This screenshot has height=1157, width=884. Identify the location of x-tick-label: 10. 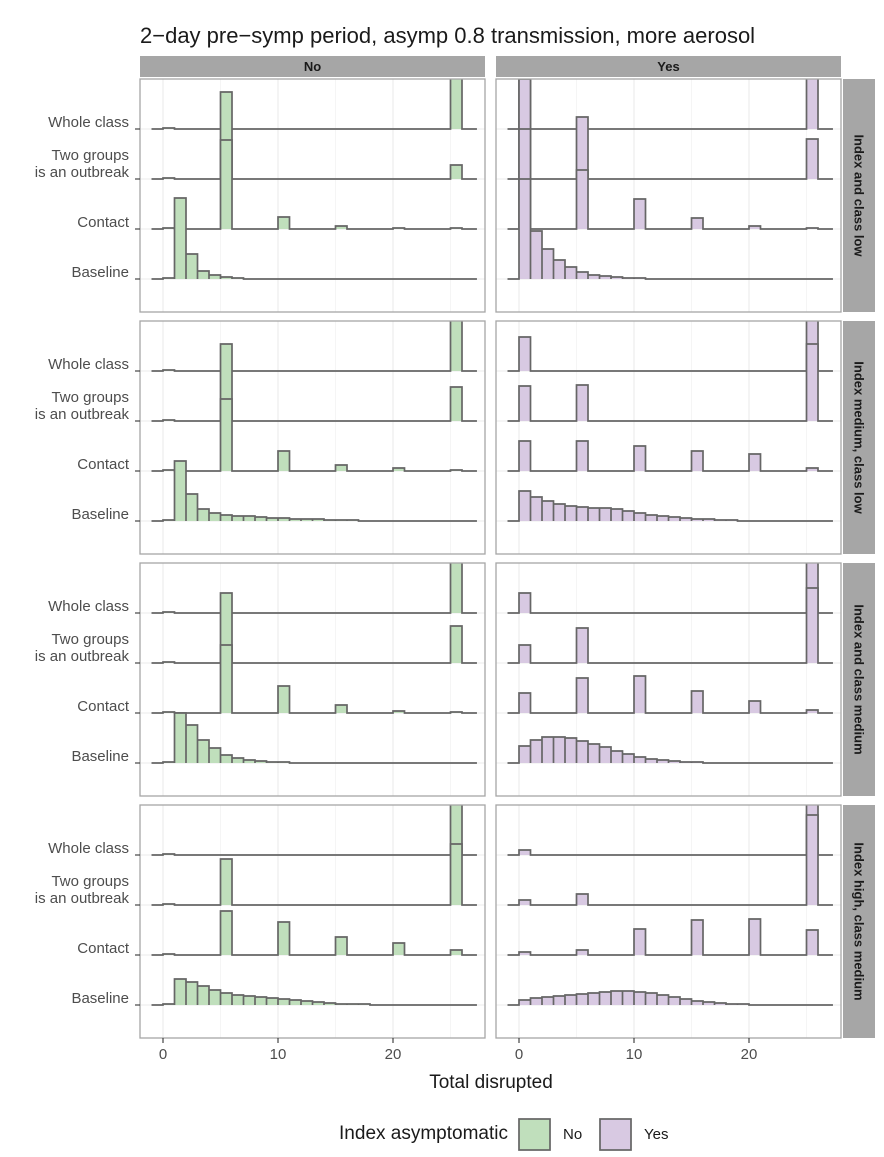
(278, 1054).